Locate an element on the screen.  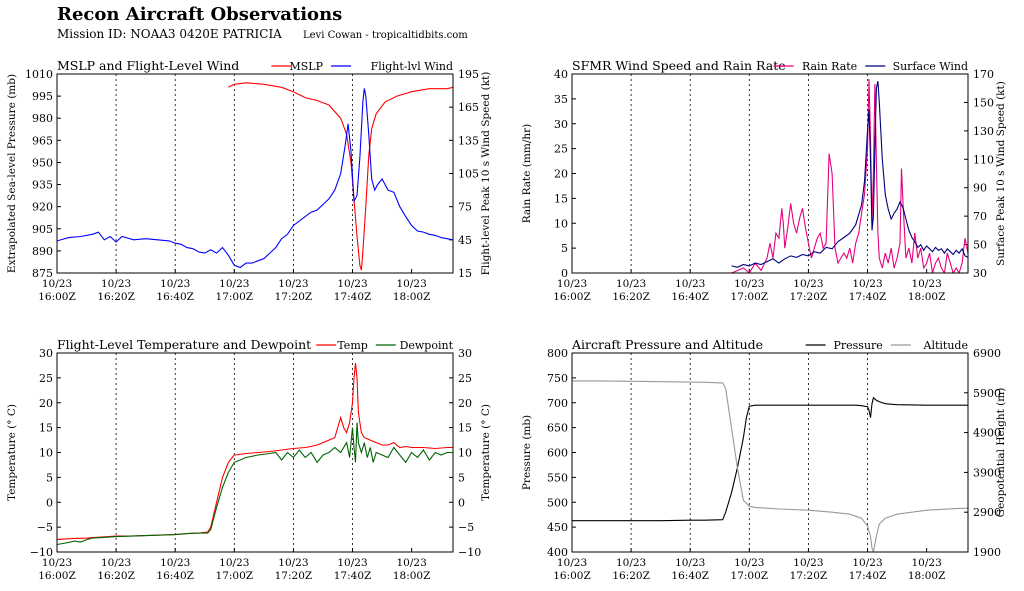
credit-text: Levi Cowan - tropicaltidbits.com is located at coordinates (385, 35).